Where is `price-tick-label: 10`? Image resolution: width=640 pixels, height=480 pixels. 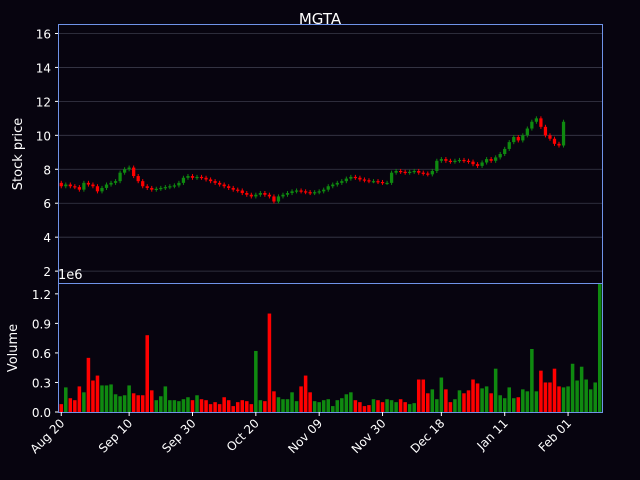
price-tick-label: 10 is located at coordinates (43, 136).